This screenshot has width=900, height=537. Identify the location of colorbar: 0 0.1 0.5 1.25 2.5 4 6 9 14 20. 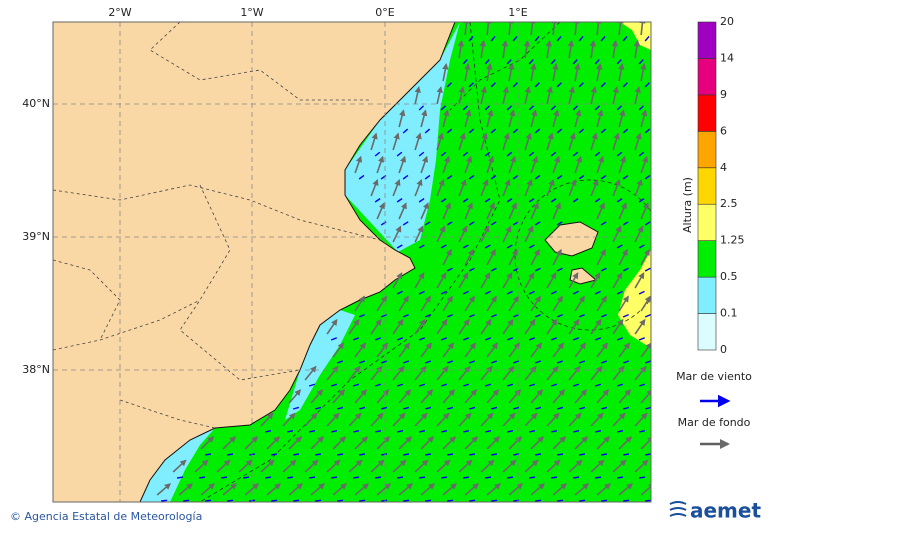
(721, 185).